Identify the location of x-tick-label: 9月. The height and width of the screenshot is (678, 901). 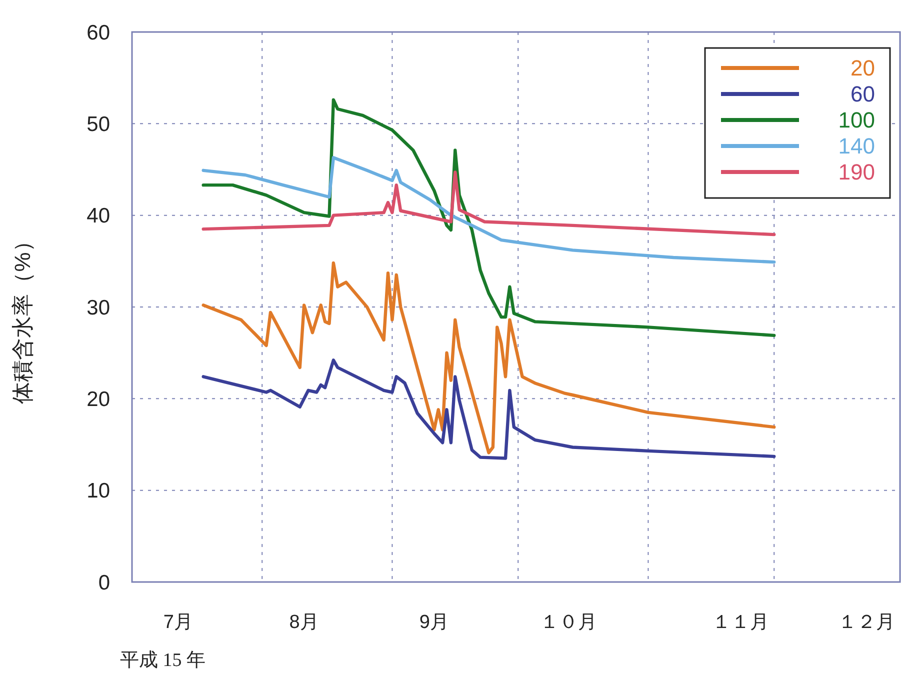
(434, 622).